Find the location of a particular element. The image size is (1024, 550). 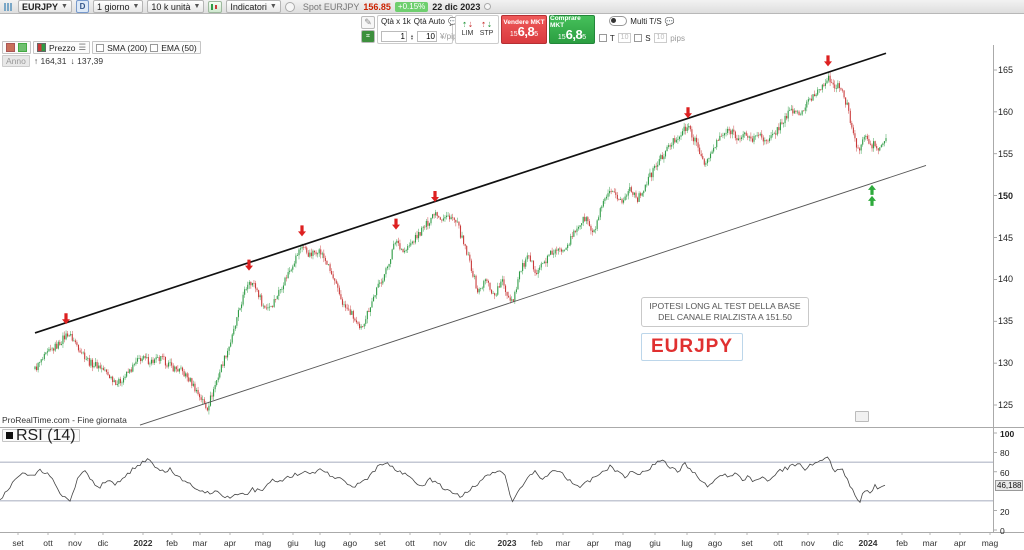

sell-label: Vendere MKT is located at coordinates (524, 22).